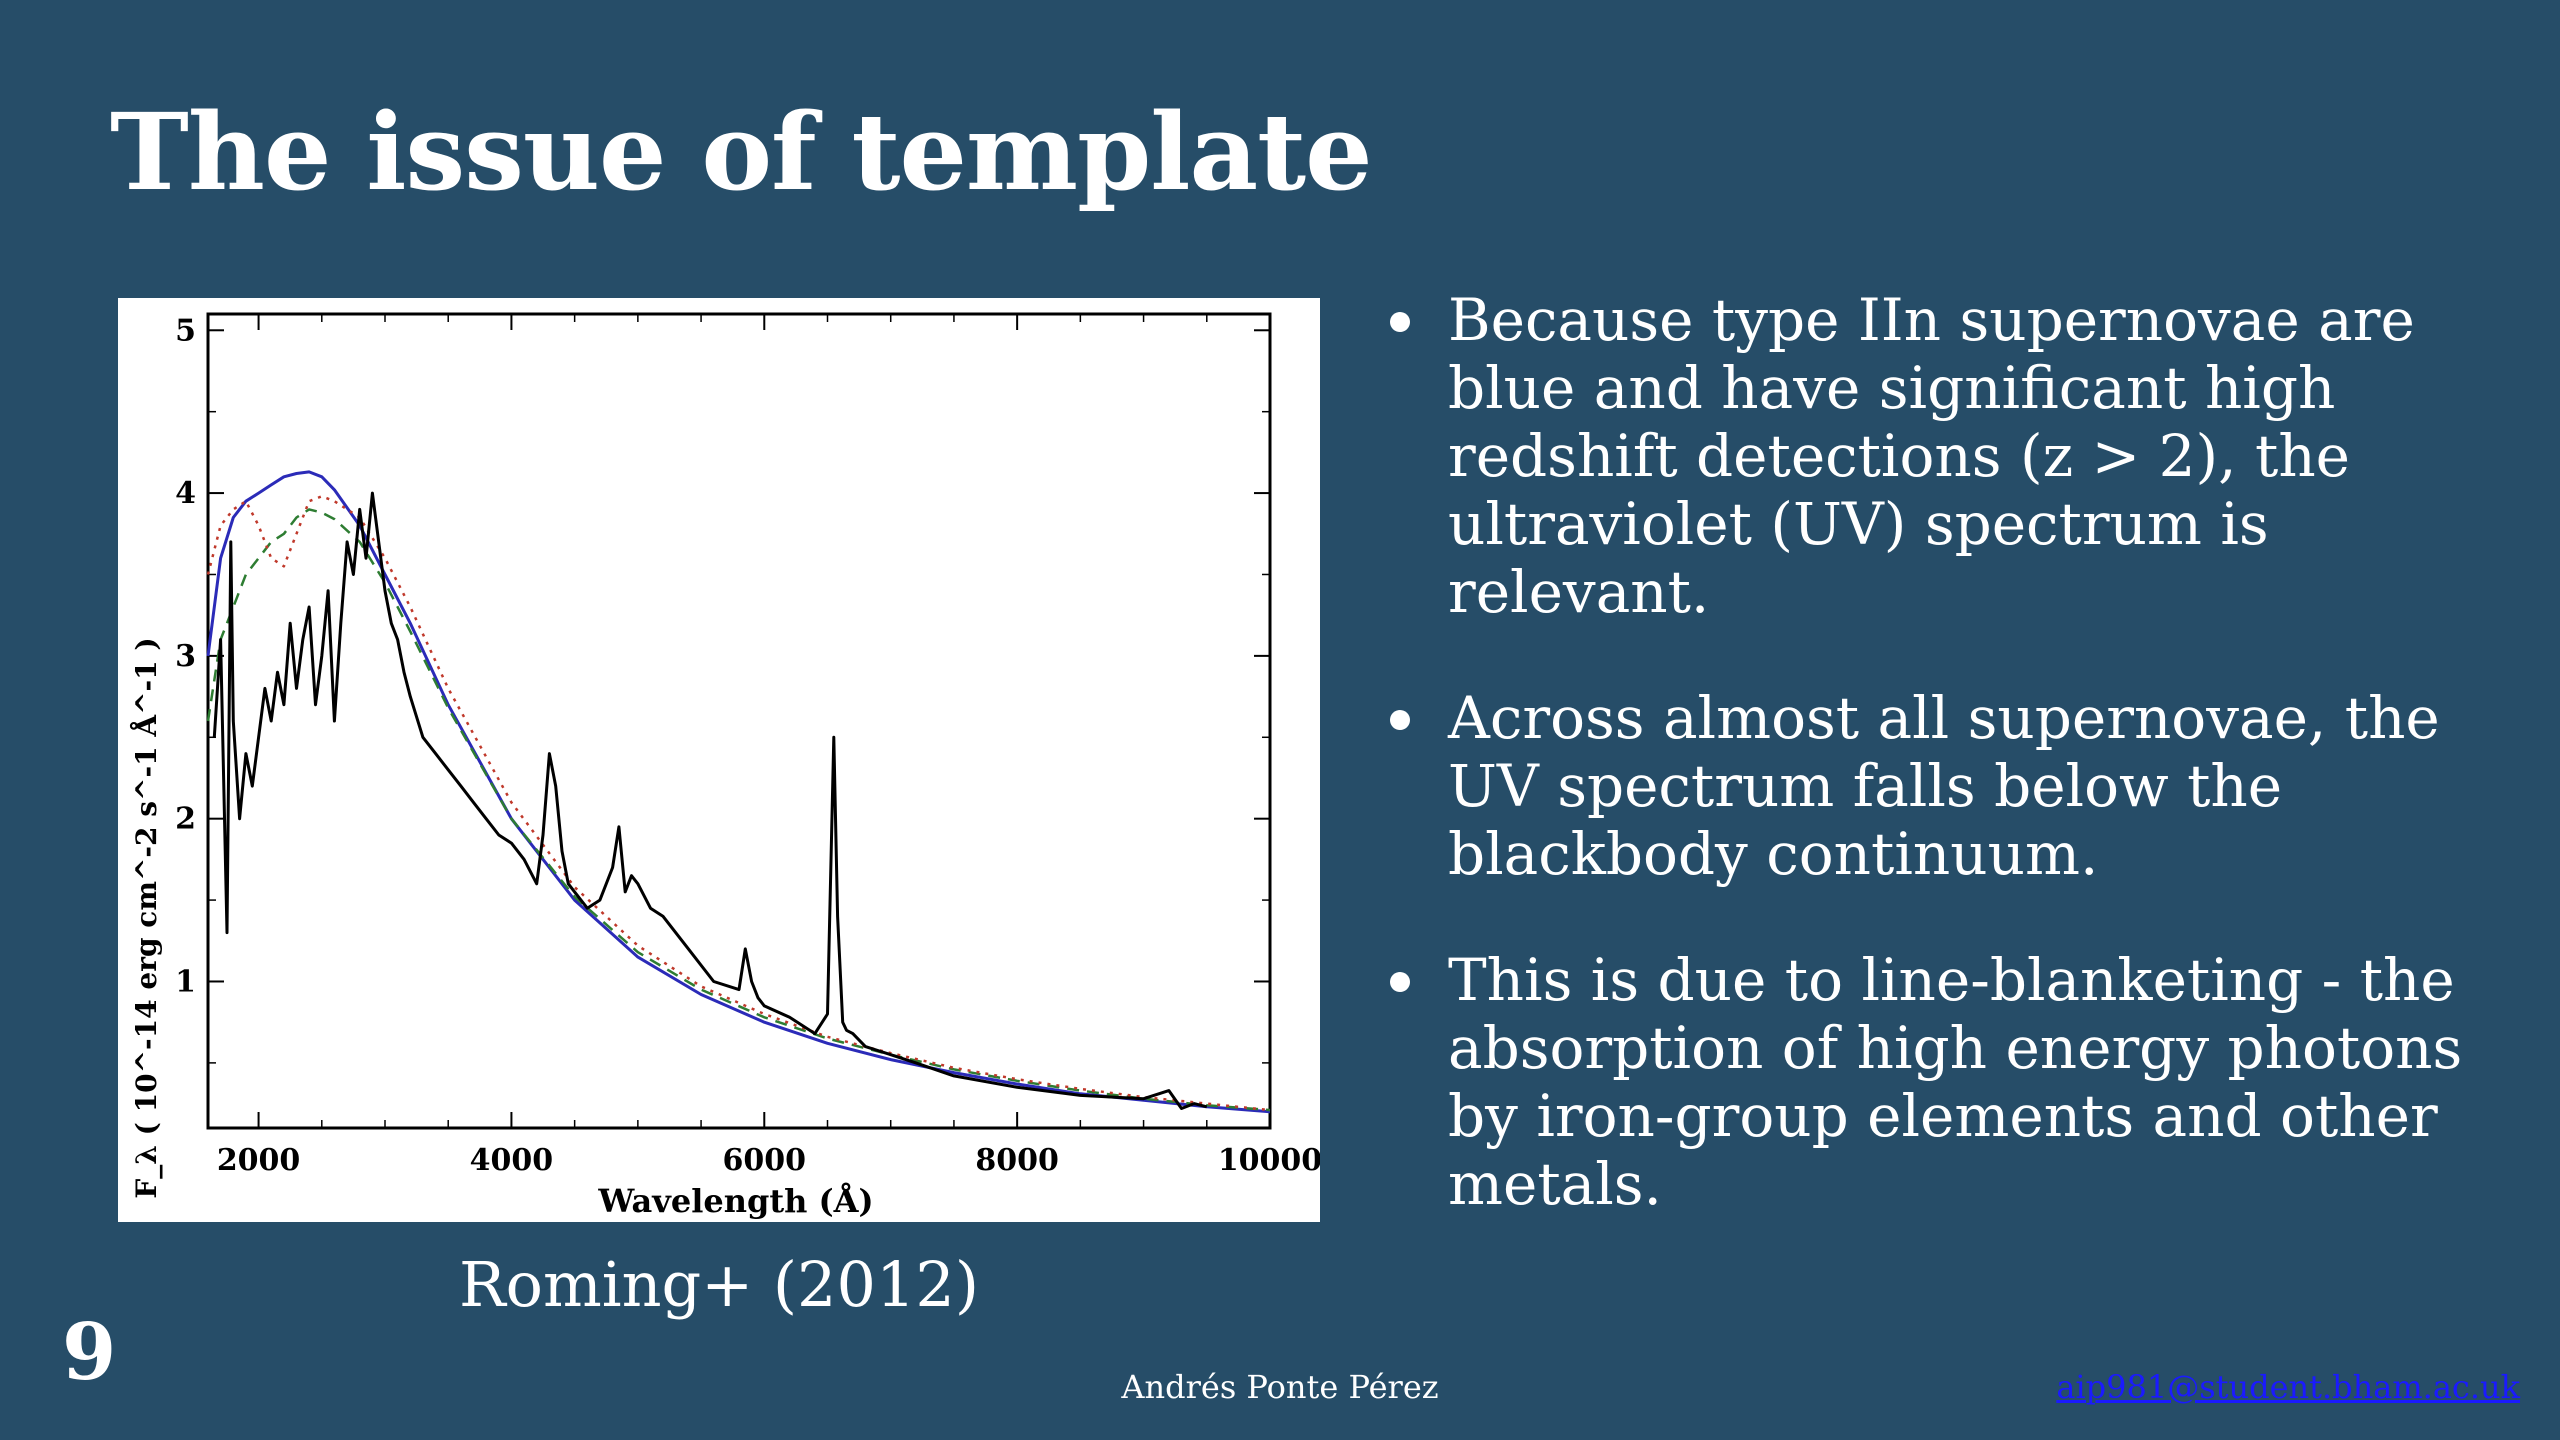 This screenshot has width=2560, height=1440. Describe the element at coordinates (185, 819) in the screenshot. I see `y-tick-label: 2` at that location.